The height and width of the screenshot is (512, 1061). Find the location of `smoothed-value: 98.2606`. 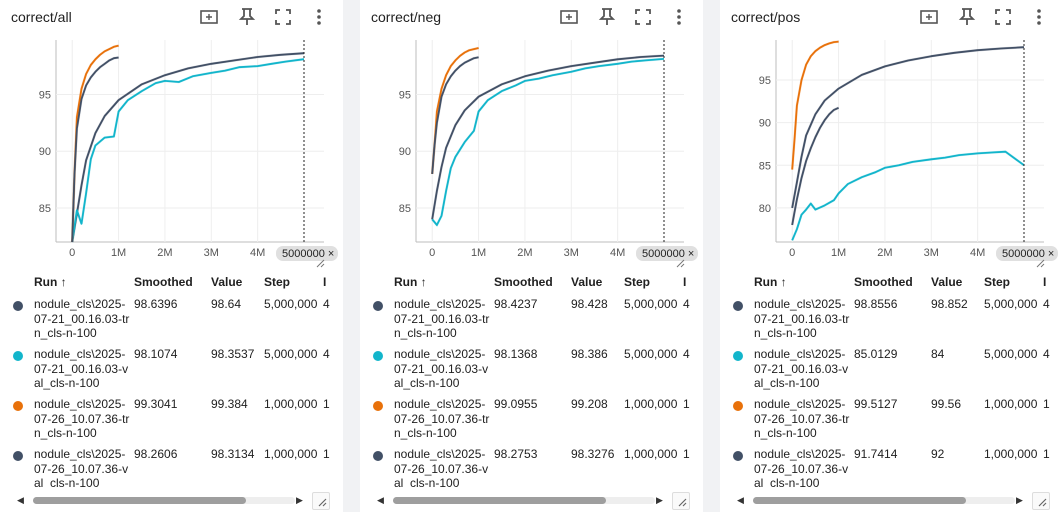

smoothed-value: 98.2606 is located at coordinates (156, 454).